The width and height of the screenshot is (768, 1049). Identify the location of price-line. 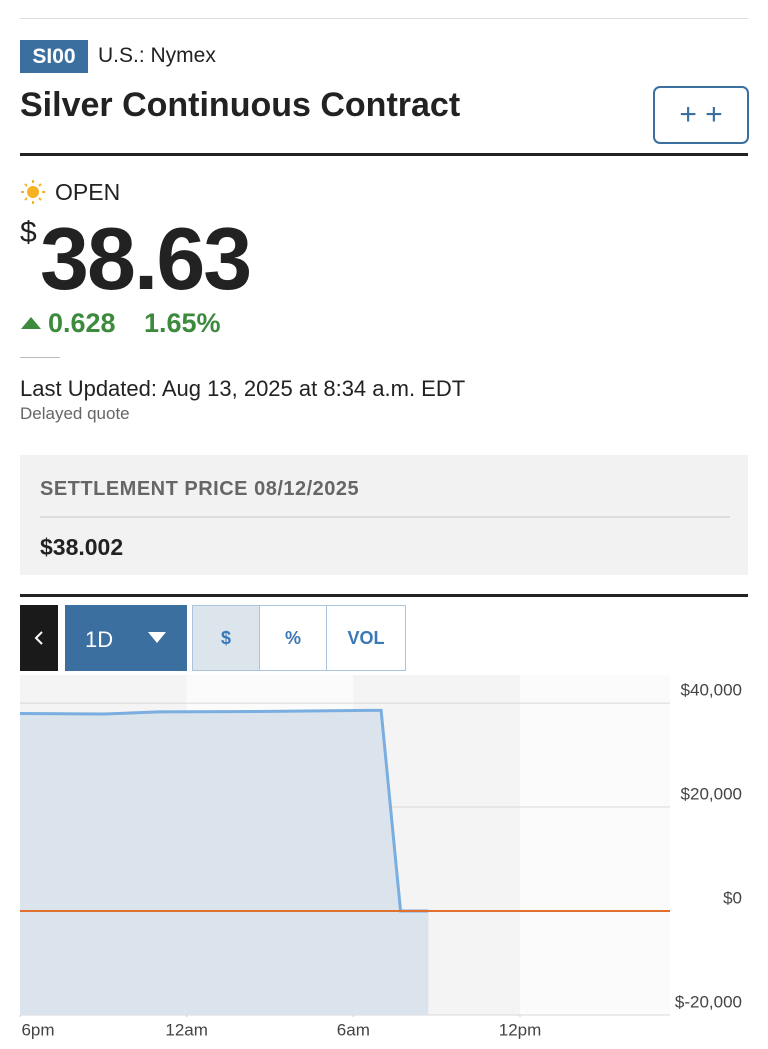
(224, 810).